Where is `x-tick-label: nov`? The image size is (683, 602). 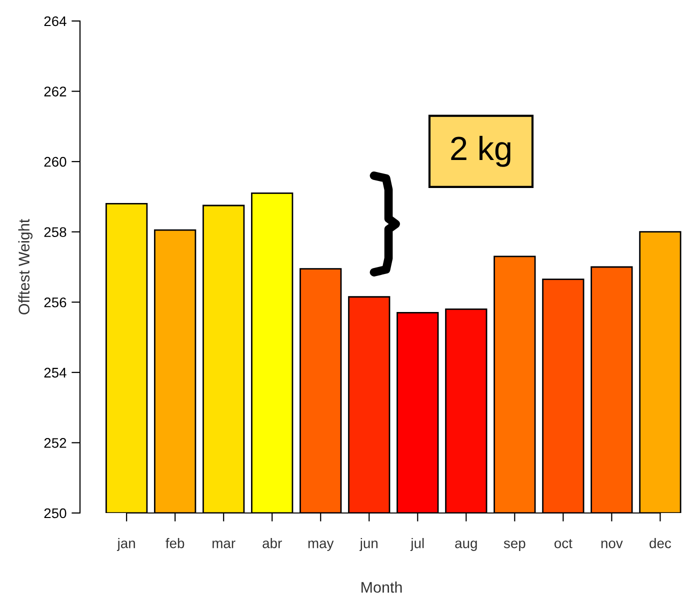
x-tick-label: nov is located at coordinates (612, 544).